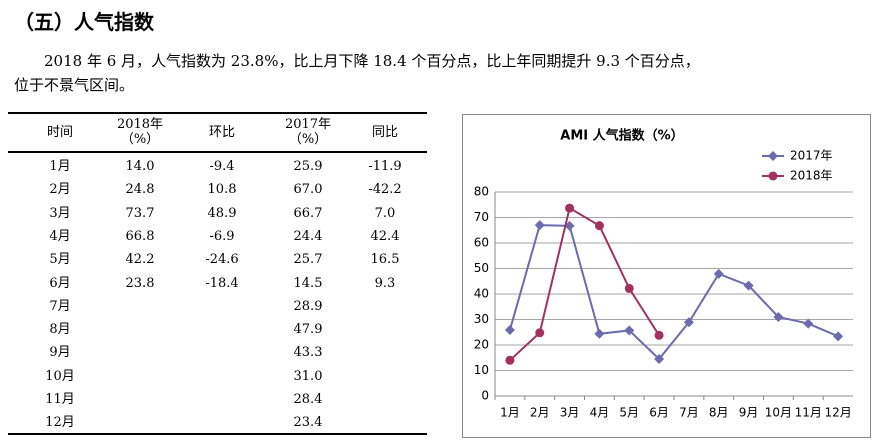 The image size is (877, 442). Describe the element at coordinates (308, 330) in the screenshot. I see `table-cell: 47.9` at that location.